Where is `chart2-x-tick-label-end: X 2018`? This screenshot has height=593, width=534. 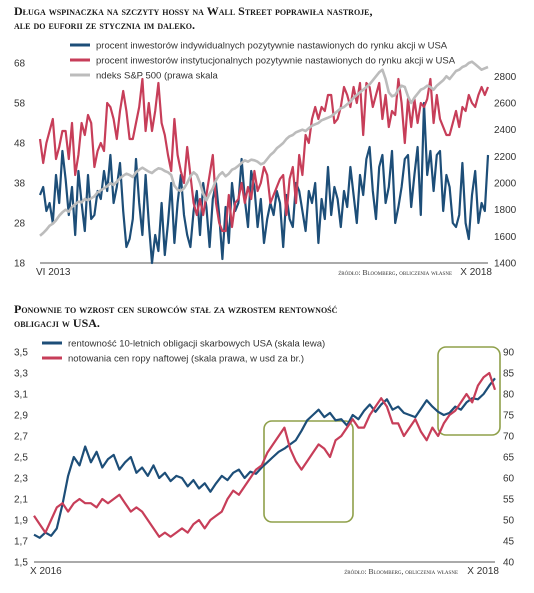
chart2-x-tick-label-end: X 2018 is located at coordinates (483, 571).